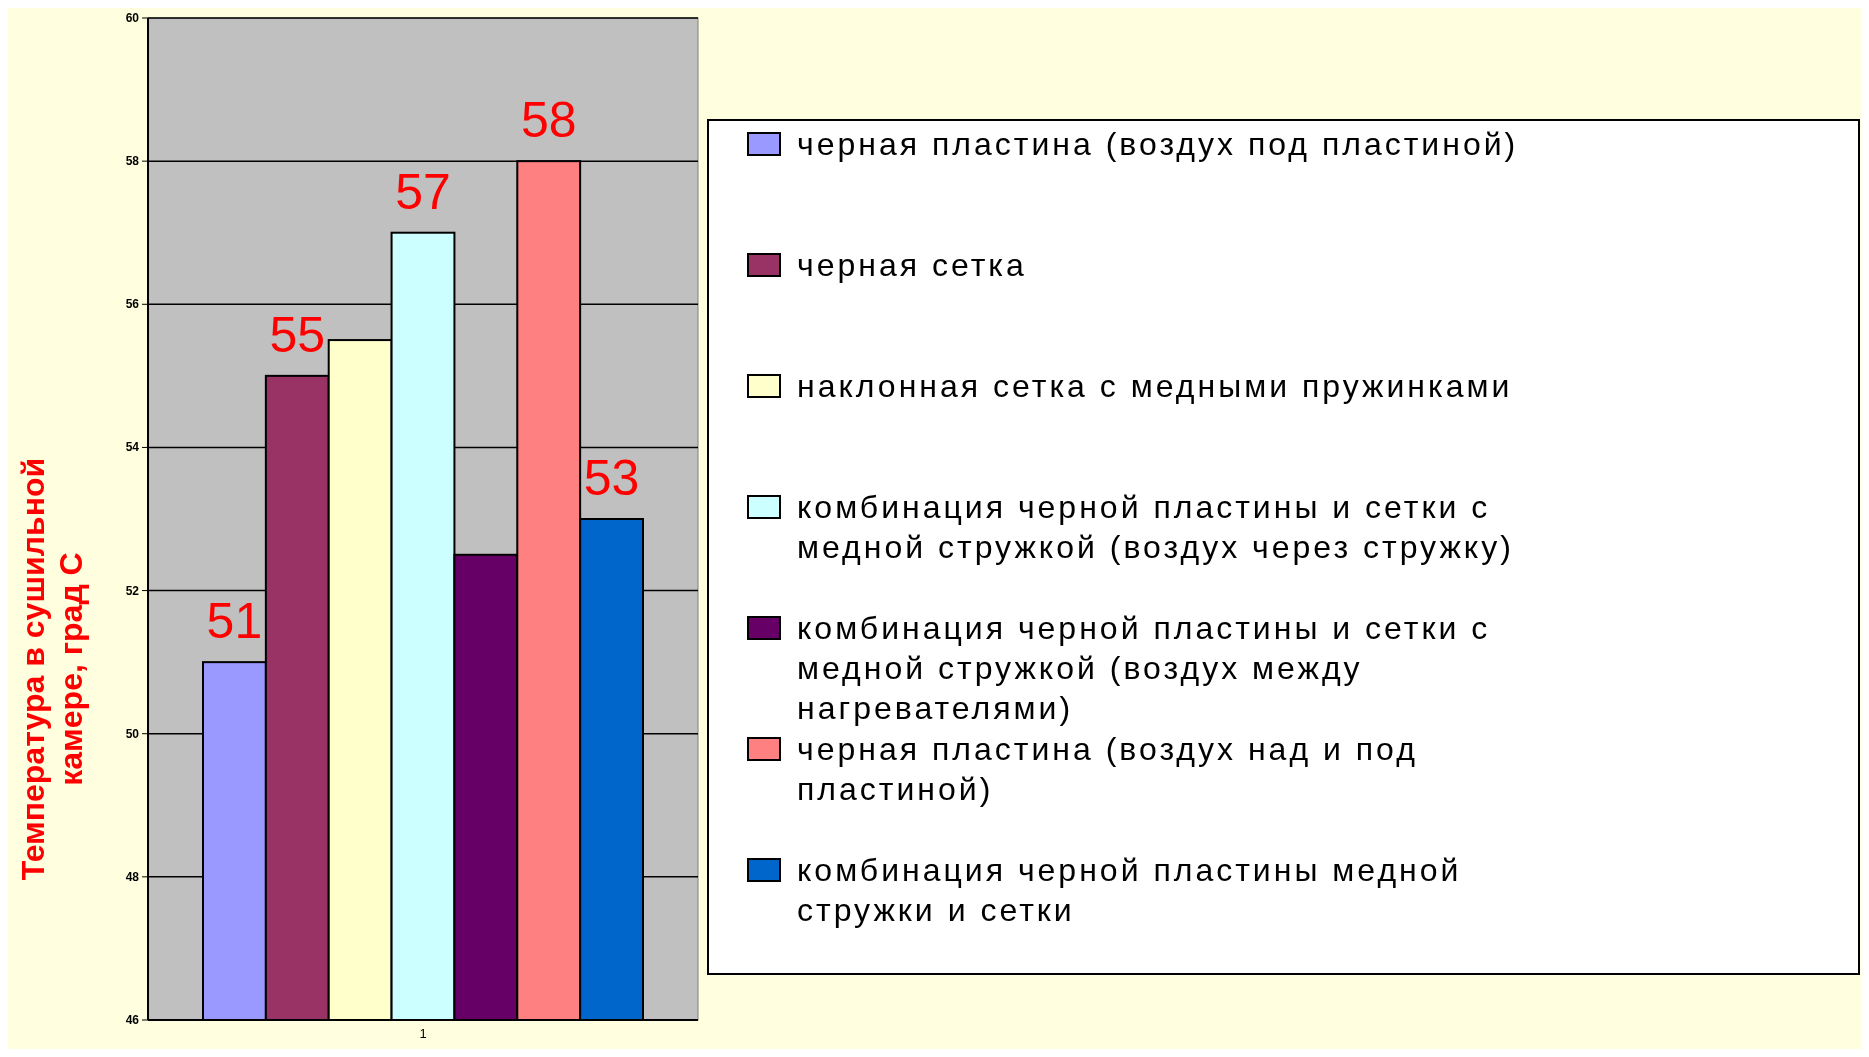 Image resolution: width=1869 pixels, height=1057 pixels. Describe the element at coordinates (912, 265) in the screenshot. I see `legend-label: черная сетка` at that location.